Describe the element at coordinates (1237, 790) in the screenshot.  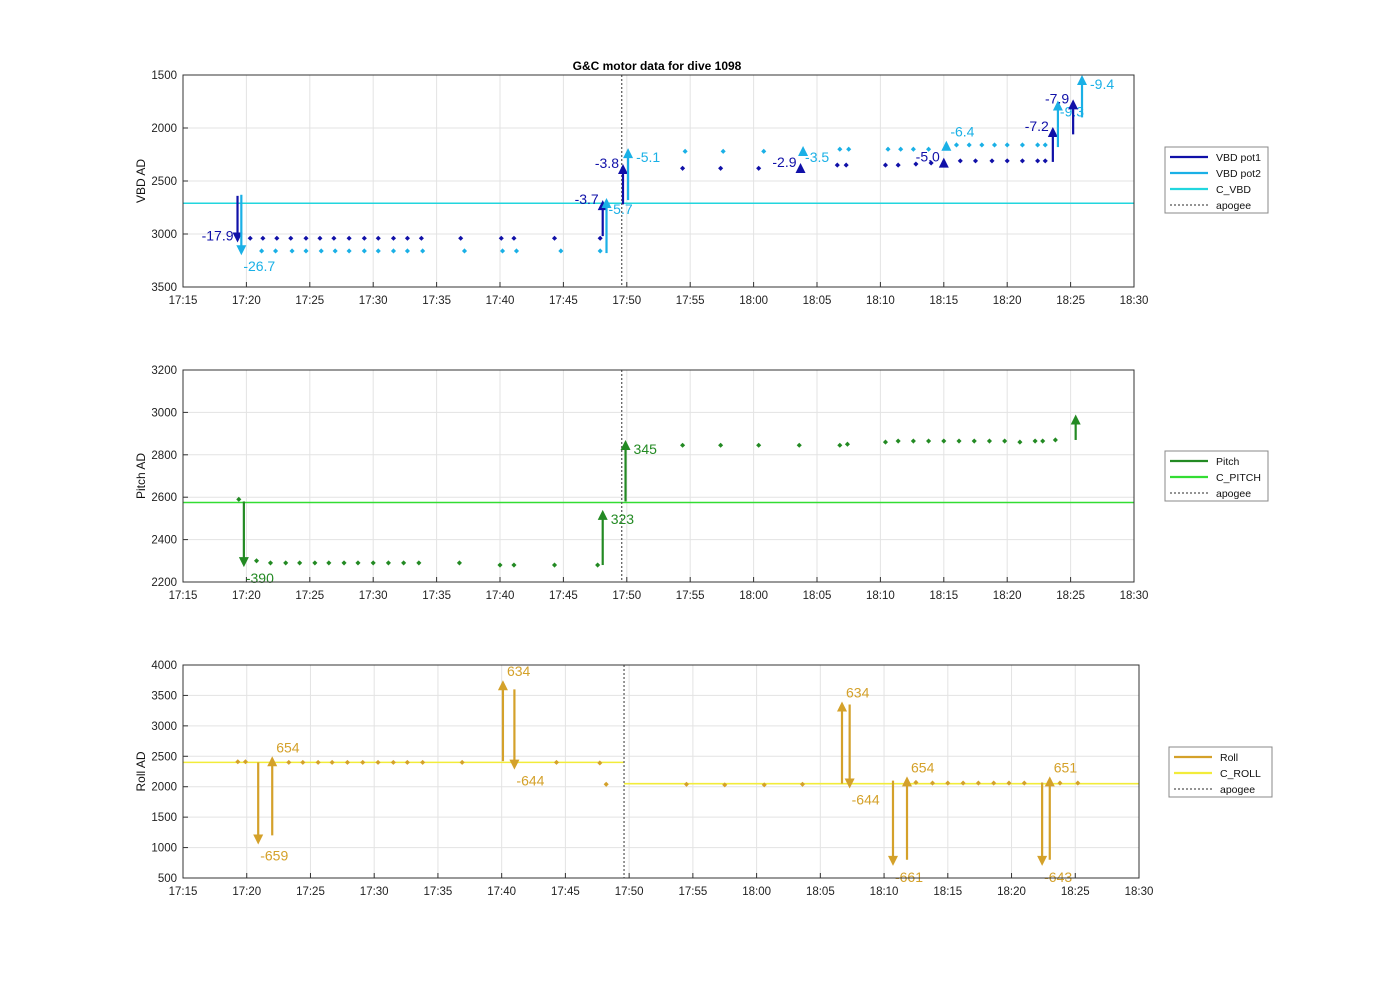
I see `legend-label-apogee: apogee` at that location.